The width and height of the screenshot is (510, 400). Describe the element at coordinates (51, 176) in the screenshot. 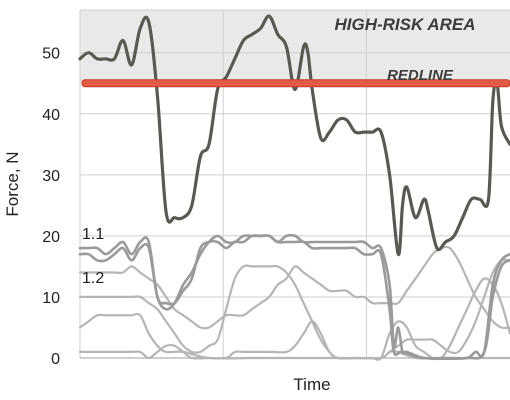

I see `y-tick-label: 30` at that location.